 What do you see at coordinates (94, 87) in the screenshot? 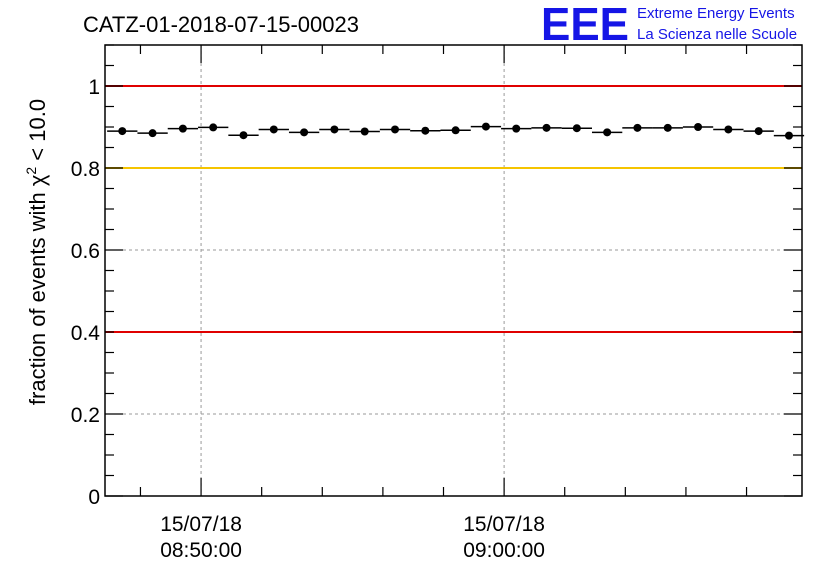
I see `y-tick-label: 1` at bounding box center [94, 87].